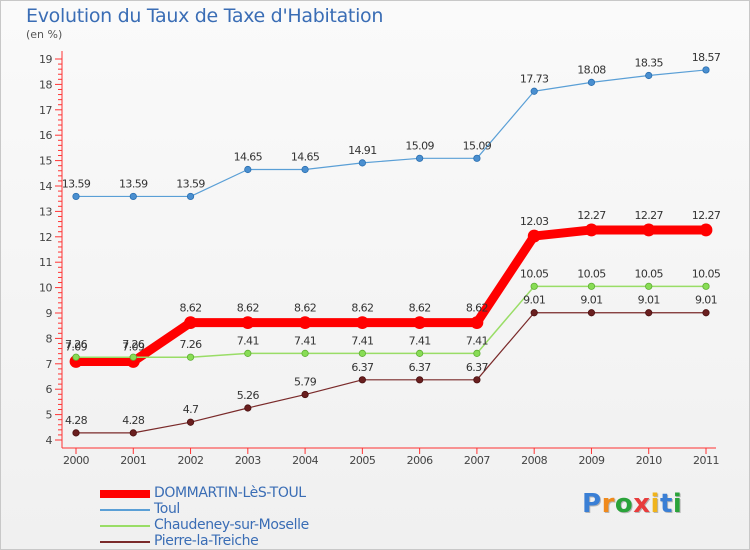 Image resolution: width=750 pixels, height=550 pixels. What do you see at coordinates (49, 364) in the screenshot?
I see `y-tick-label: 7` at bounding box center [49, 364].